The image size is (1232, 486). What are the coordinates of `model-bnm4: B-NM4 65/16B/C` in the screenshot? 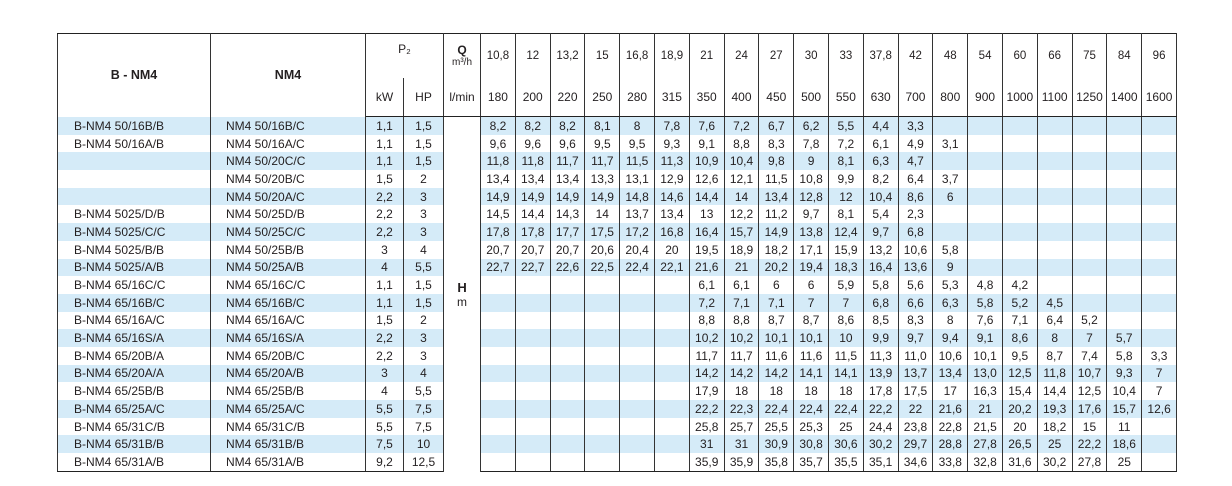 It's located at (134, 302).